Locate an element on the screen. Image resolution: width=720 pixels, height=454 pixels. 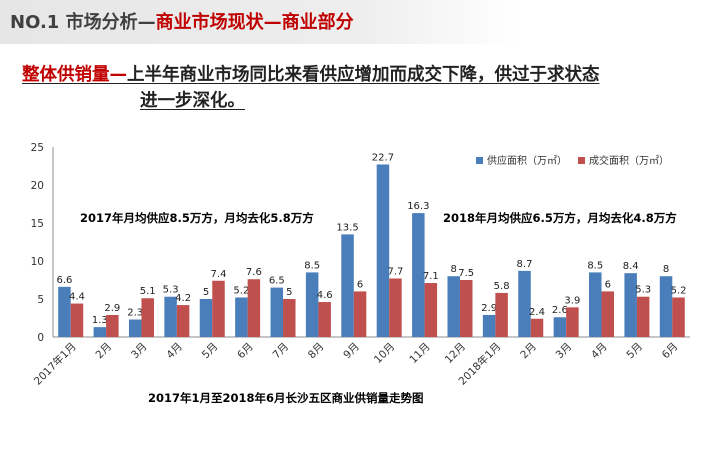
data-label-sales: 5.2 is located at coordinates (679, 290).